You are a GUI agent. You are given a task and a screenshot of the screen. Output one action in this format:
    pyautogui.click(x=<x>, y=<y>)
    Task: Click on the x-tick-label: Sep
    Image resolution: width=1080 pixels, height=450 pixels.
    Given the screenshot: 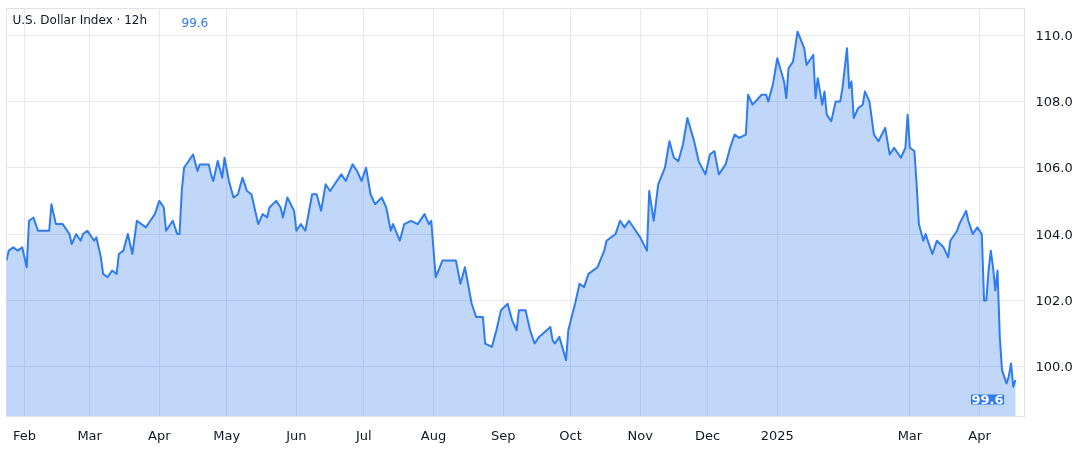 What is the action you would take?
    pyautogui.click(x=503, y=435)
    